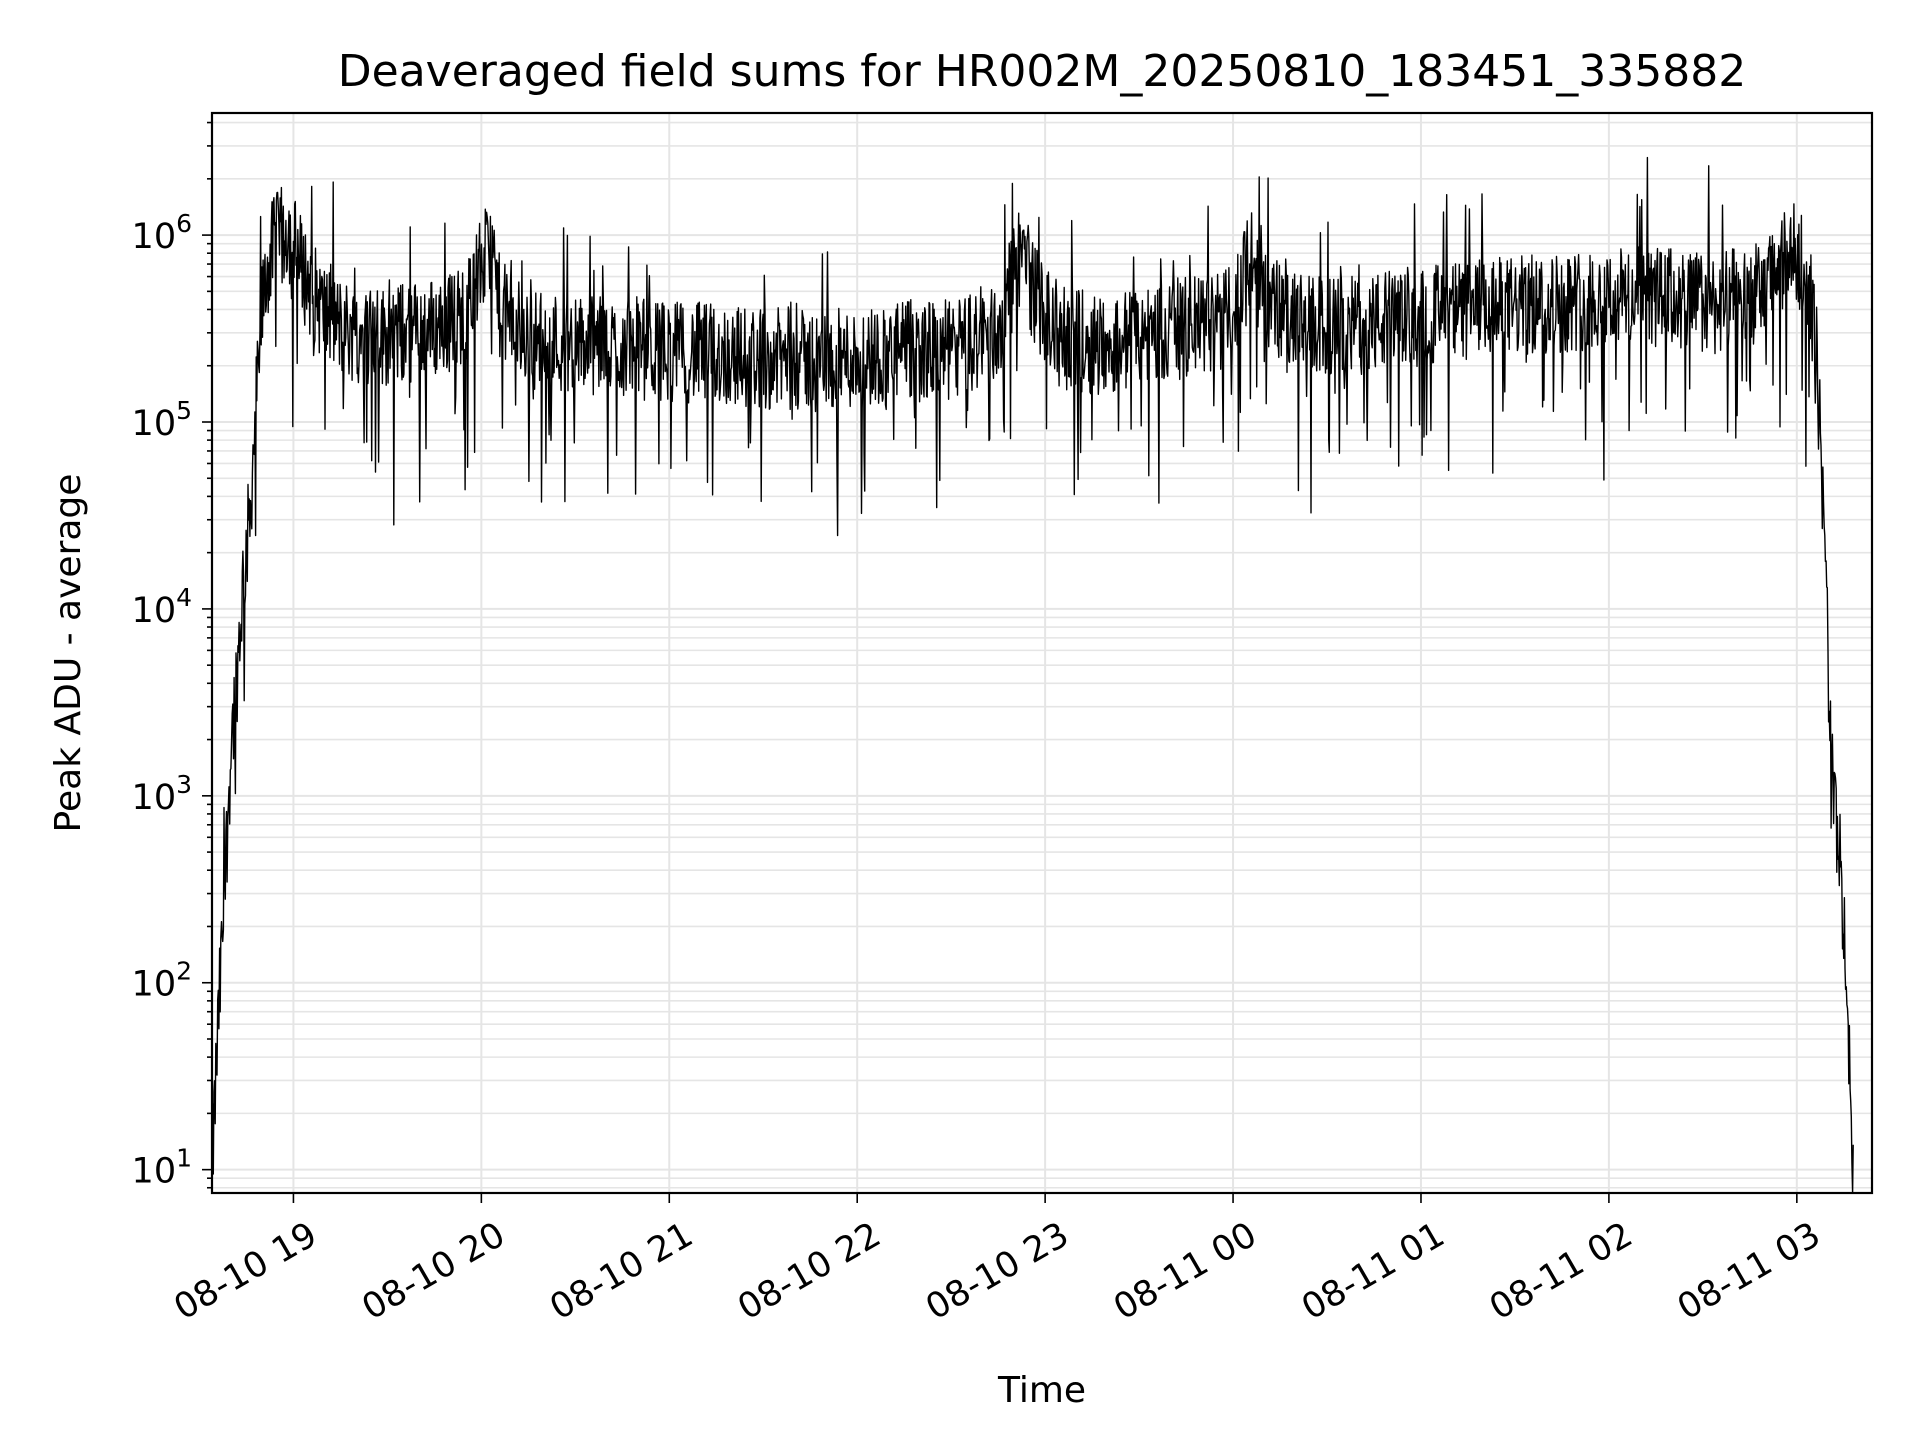 Image resolution: width=1920 pixels, height=1440 pixels. Describe the element at coordinates (68, 653) in the screenshot. I see `y-axis-label: Peak ADU - average` at that location.